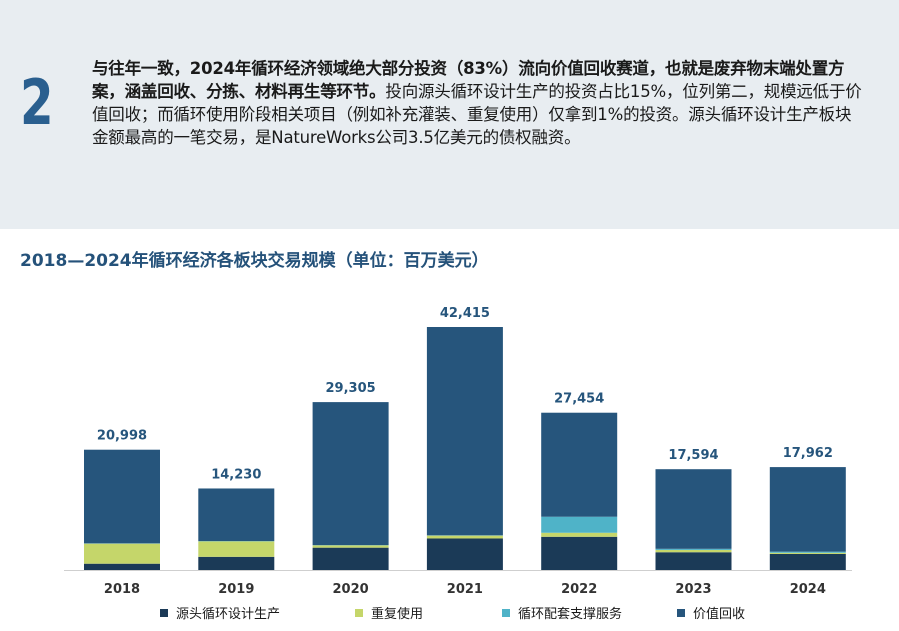 The height and width of the screenshot is (631, 899). I want to click on legend-label-3: 价值回收, so click(719, 614).